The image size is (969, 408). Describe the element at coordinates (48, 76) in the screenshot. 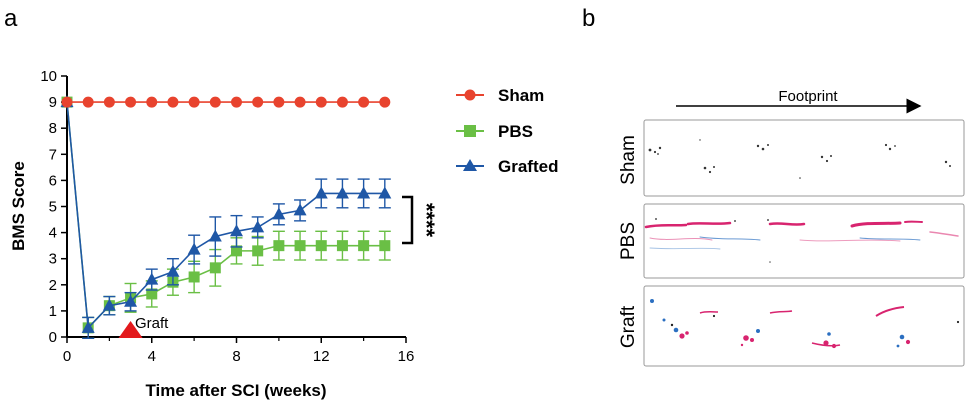

I see `y-tick-label-10: 10` at that location.